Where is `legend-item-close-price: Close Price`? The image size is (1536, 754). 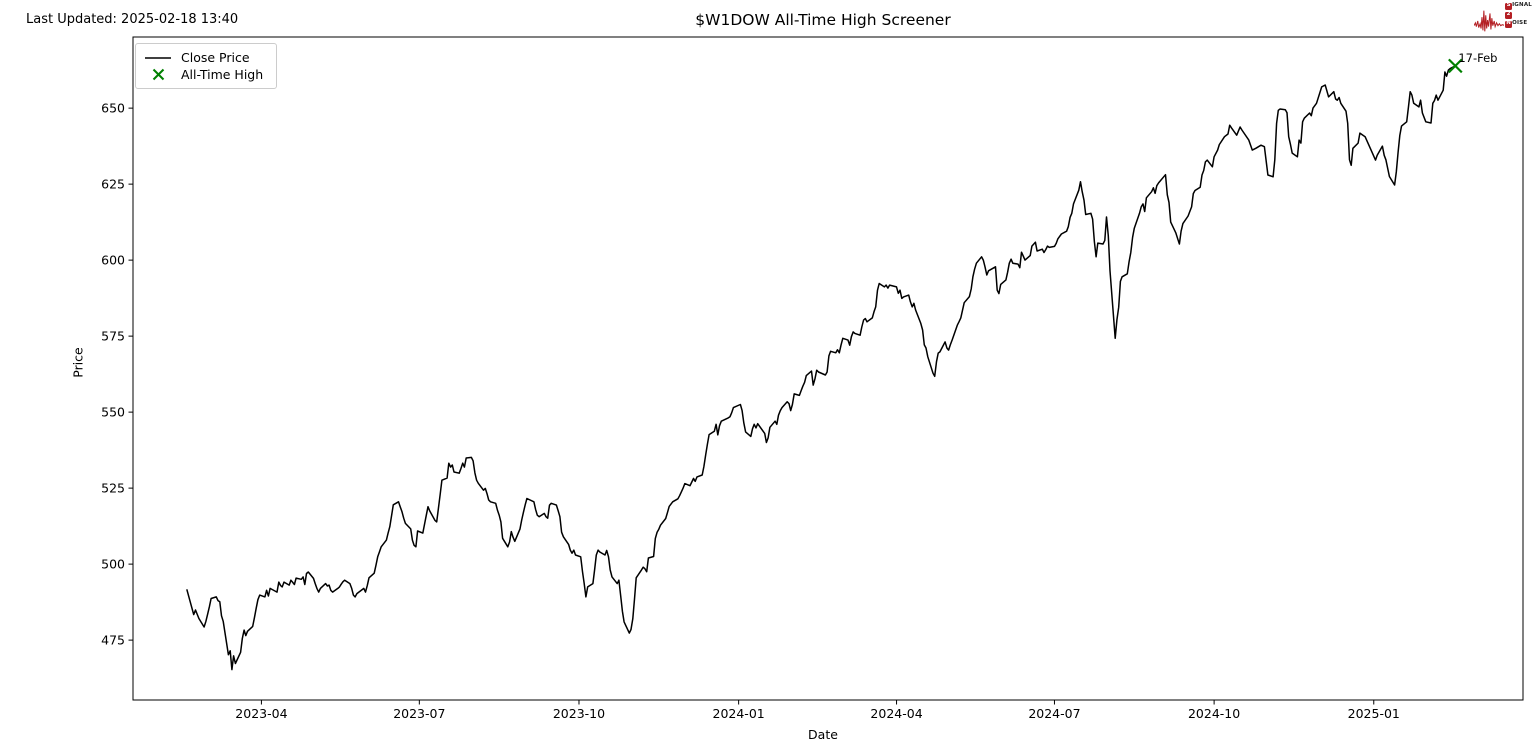
legend-item-close-price: Close Price is located at coordinates (205, 57).